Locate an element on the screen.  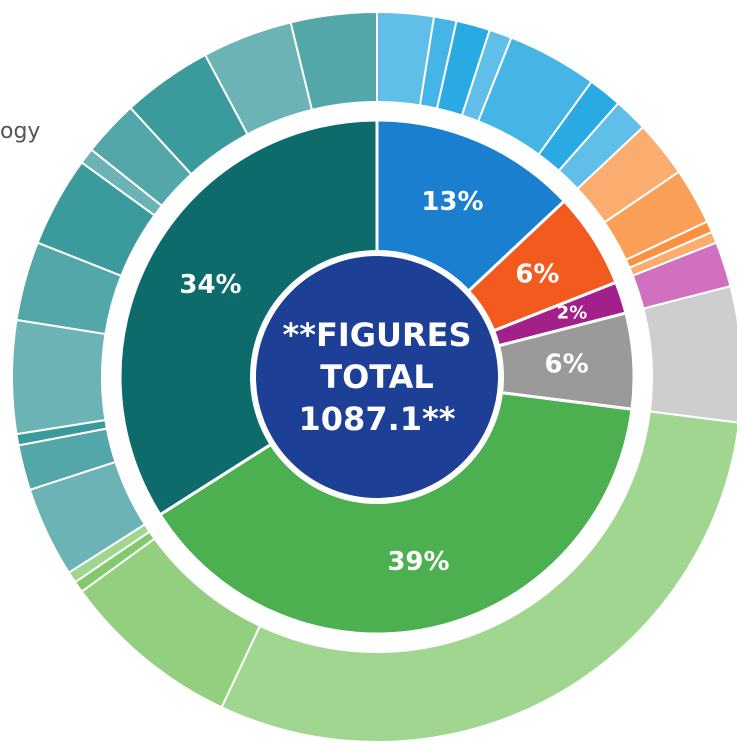
segment-label: 13% is located at coordinates (452, 202).